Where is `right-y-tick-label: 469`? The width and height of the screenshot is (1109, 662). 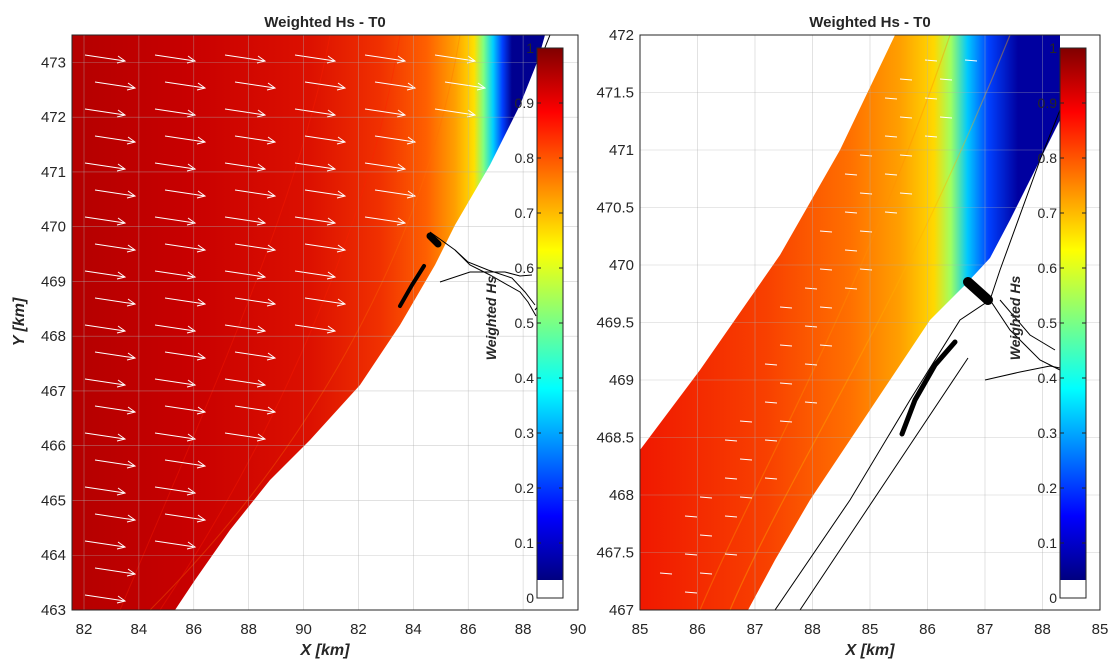 right-y-tick-label: 469 is located at coordinates (621, 380).